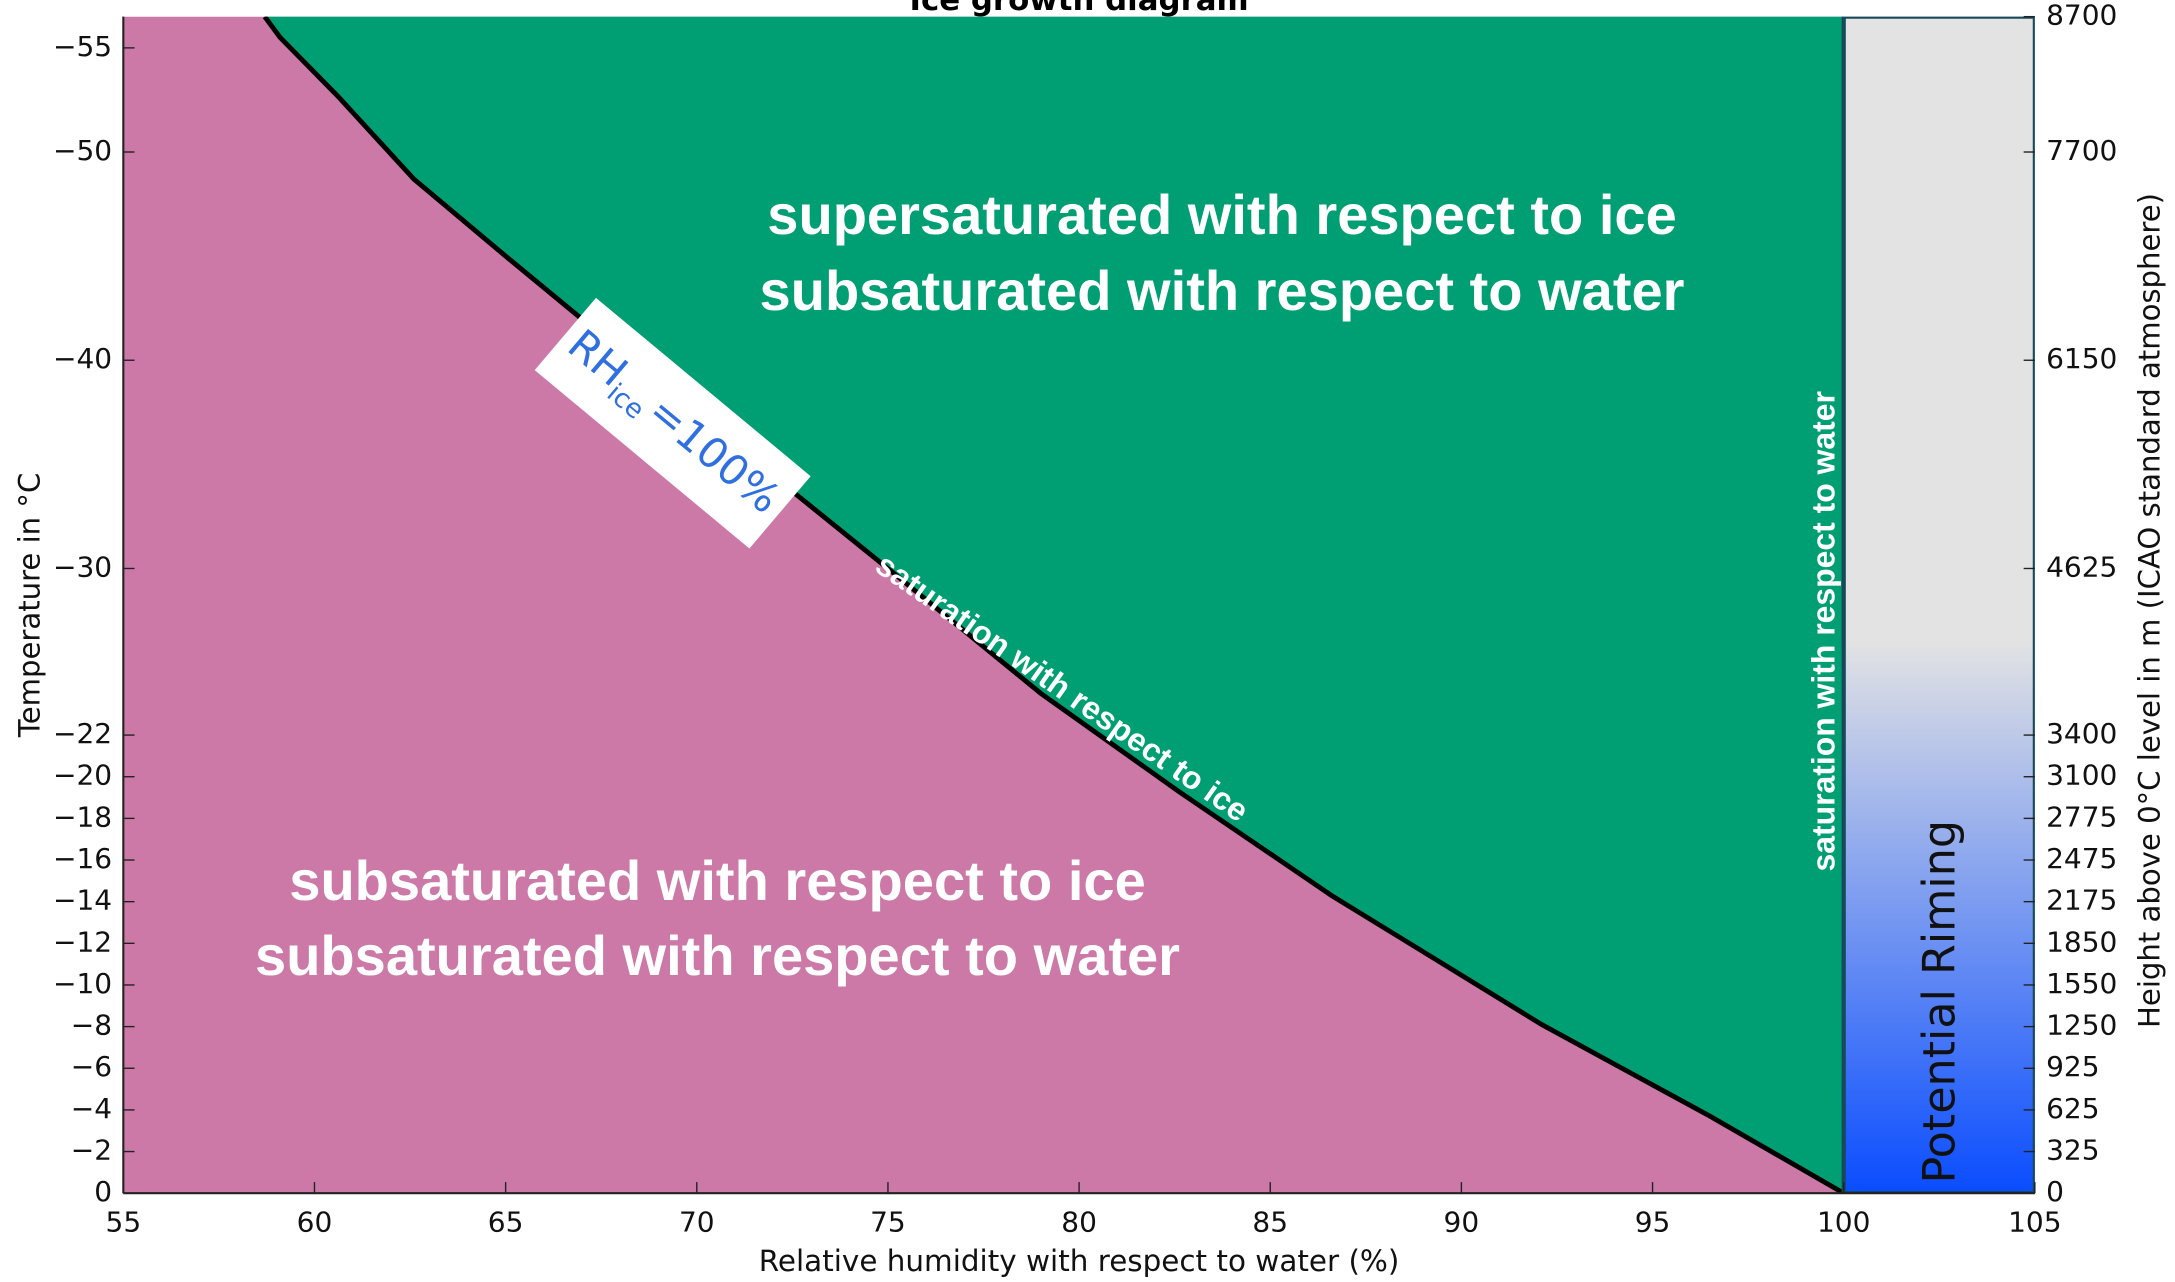 This screenshot has width=2175, height=1282. What do you see at coordinates (2081, 900) in the screenshot?
I see `y2-tick-label: 2175` at bounding box center [2081, 900].